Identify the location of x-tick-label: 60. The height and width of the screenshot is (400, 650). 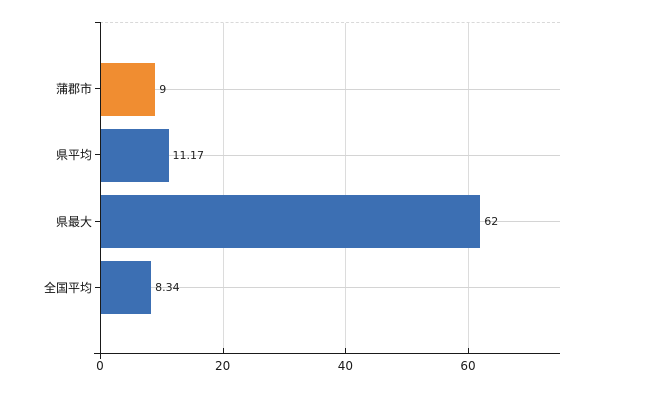
(468, 366).